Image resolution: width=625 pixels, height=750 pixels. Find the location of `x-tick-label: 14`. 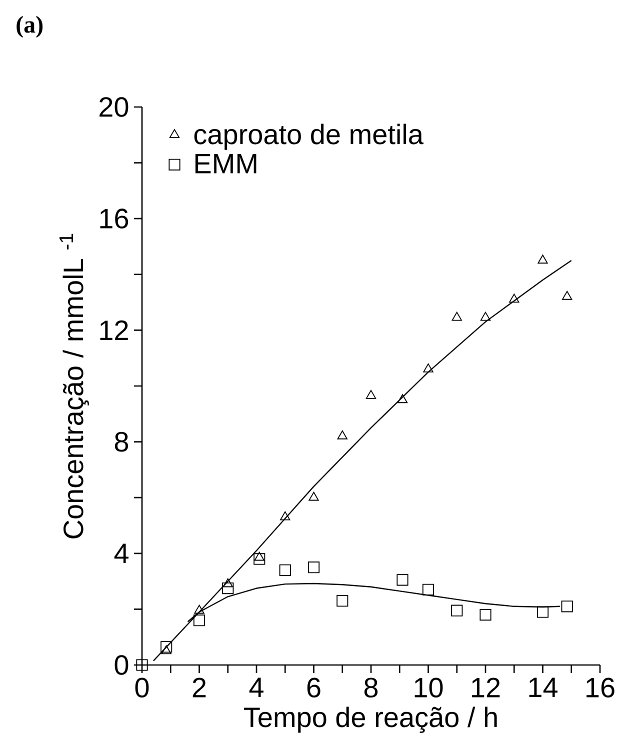

x-tick-label: 14 is located at coordinates (543, 687).